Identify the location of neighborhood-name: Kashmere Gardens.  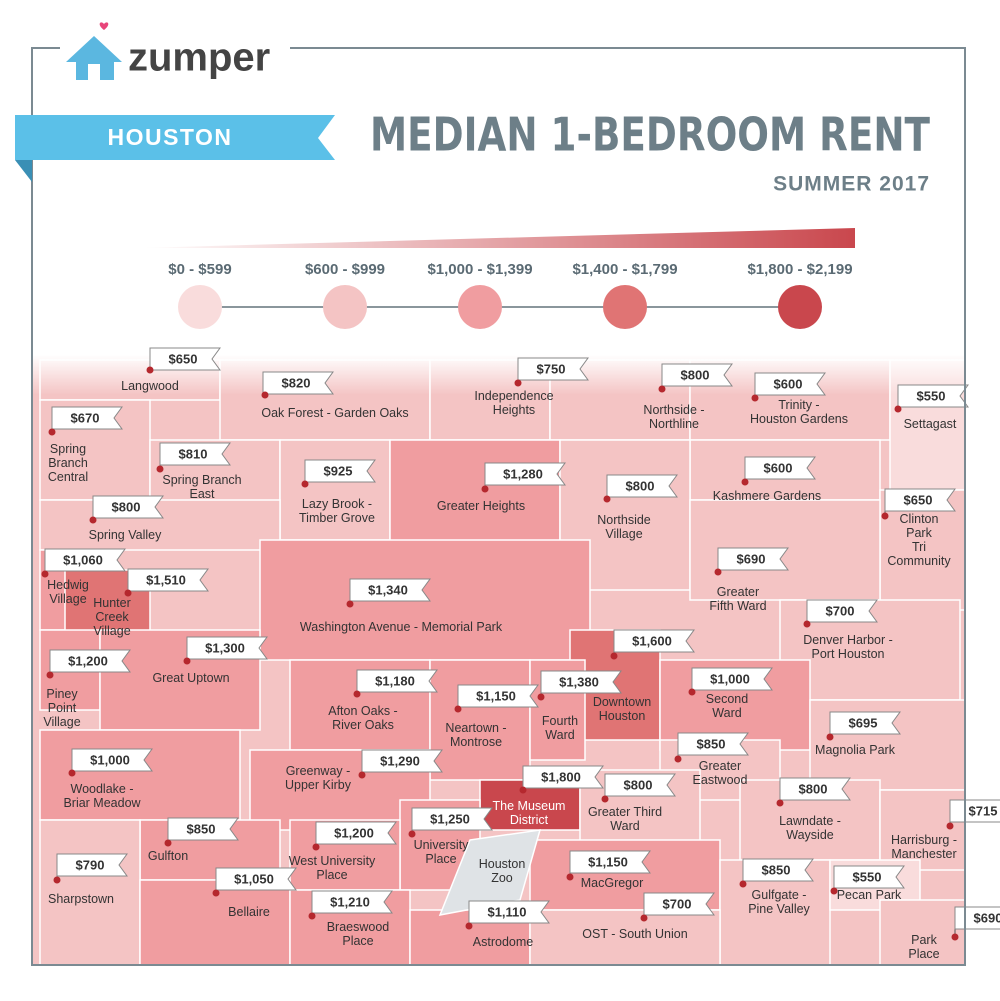
(767, 496).